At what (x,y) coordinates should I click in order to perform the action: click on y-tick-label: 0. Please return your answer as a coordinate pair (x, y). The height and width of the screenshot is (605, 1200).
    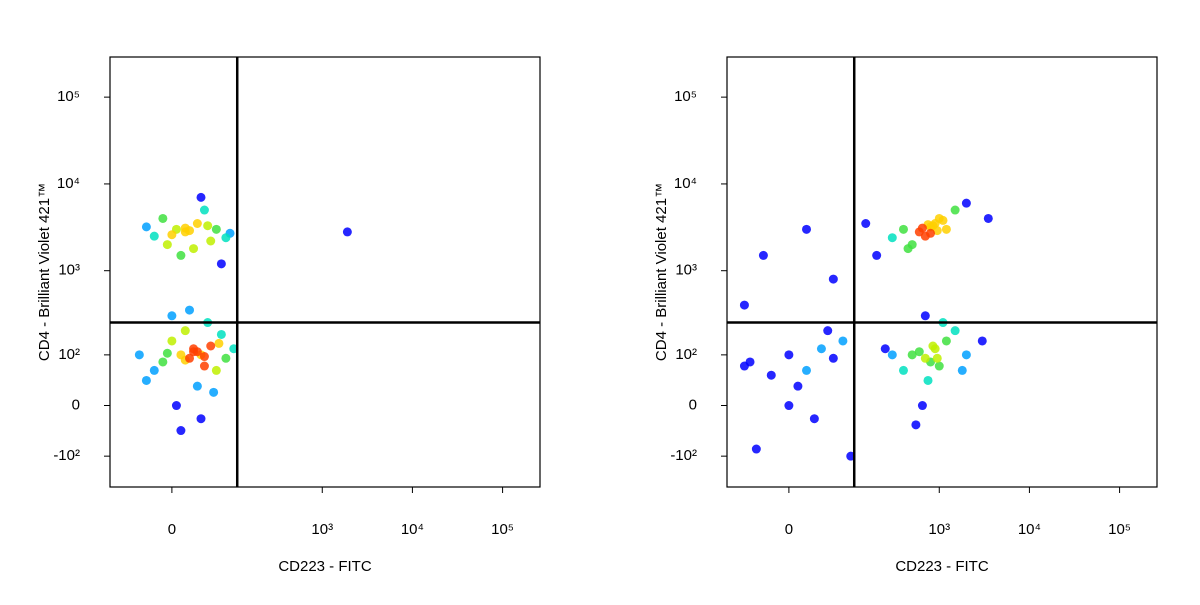
    Looking at the image, I should click on (693, 404).